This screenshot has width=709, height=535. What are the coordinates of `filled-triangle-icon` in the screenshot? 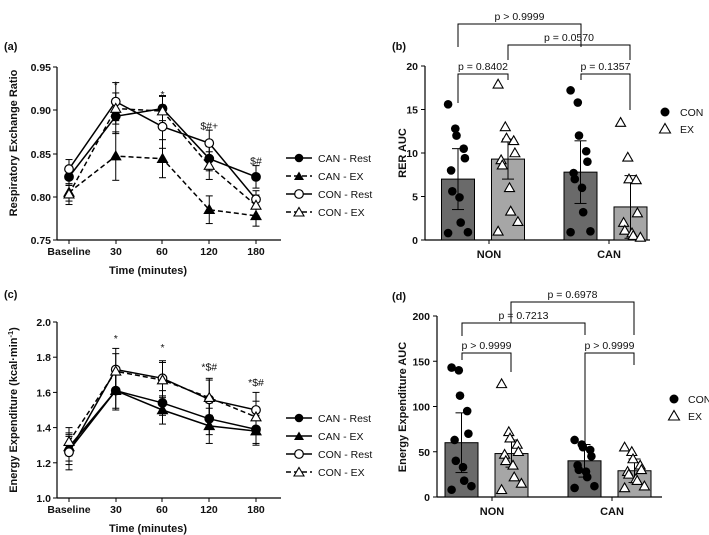 It's located at (299, 175).